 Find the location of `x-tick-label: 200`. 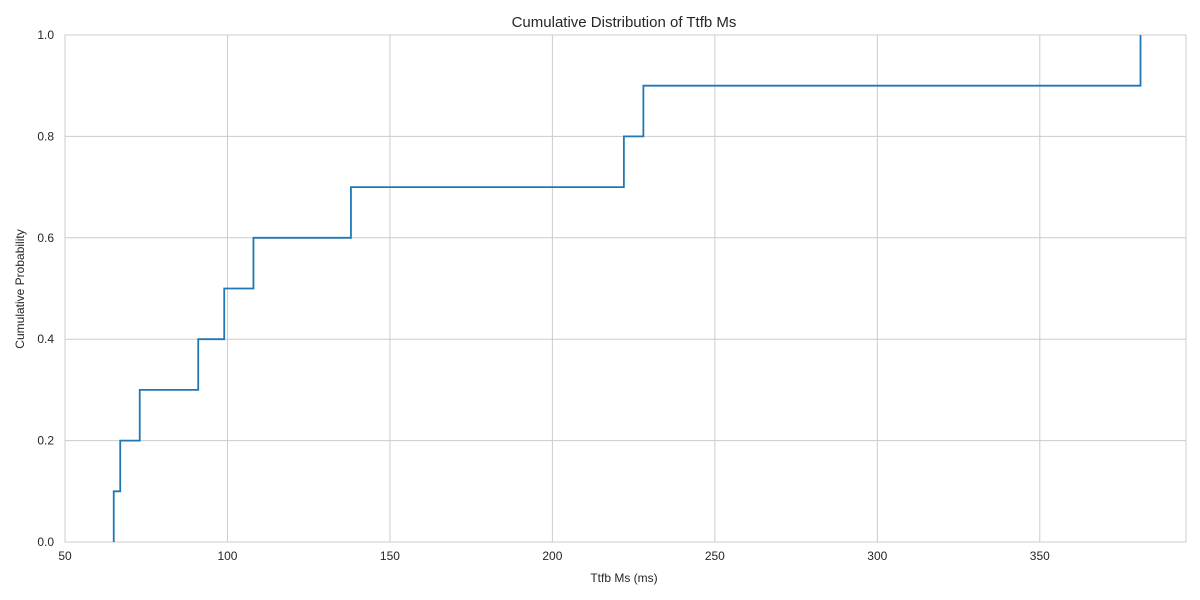

x-tick-label: 200 is located at coordinates (552, 556).